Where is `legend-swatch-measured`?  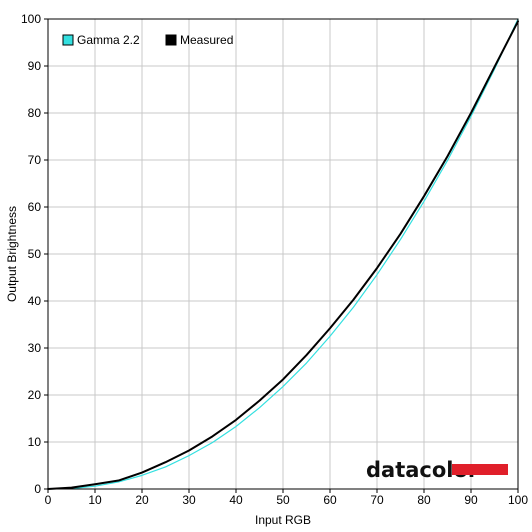 legend-swatch-measured is located at coordinates (171, 40).